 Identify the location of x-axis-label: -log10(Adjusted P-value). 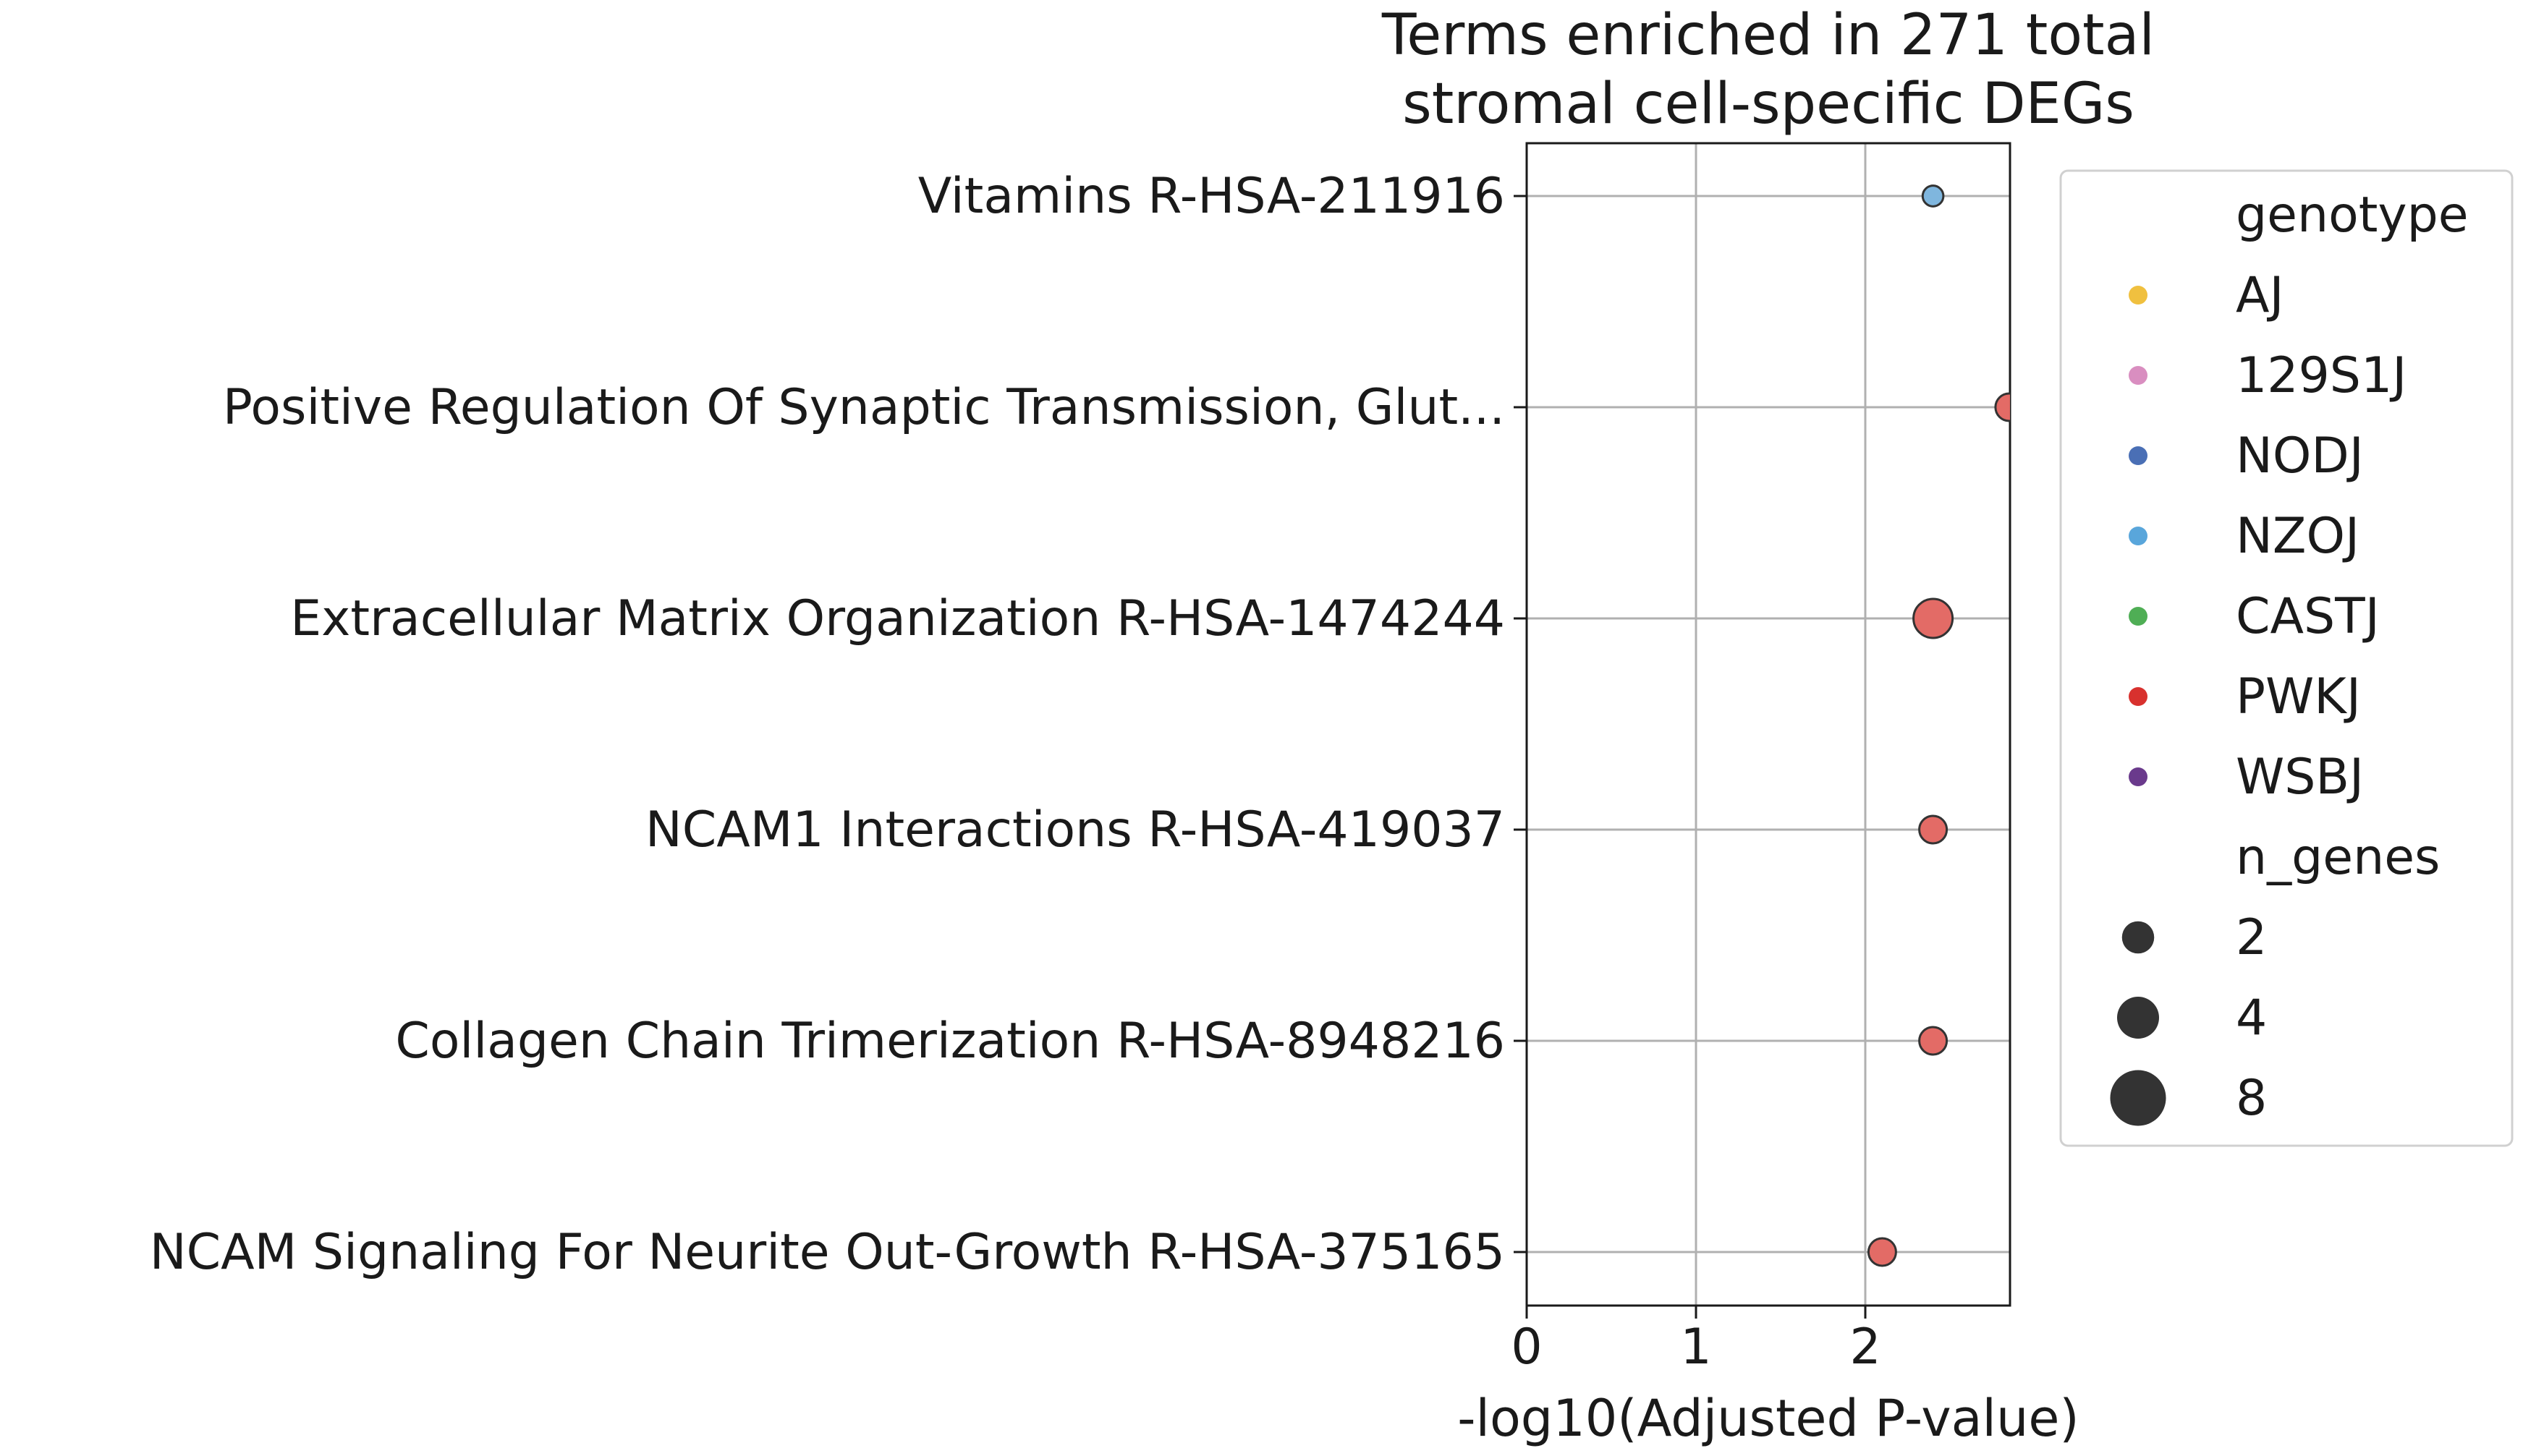
(1768, 1418).